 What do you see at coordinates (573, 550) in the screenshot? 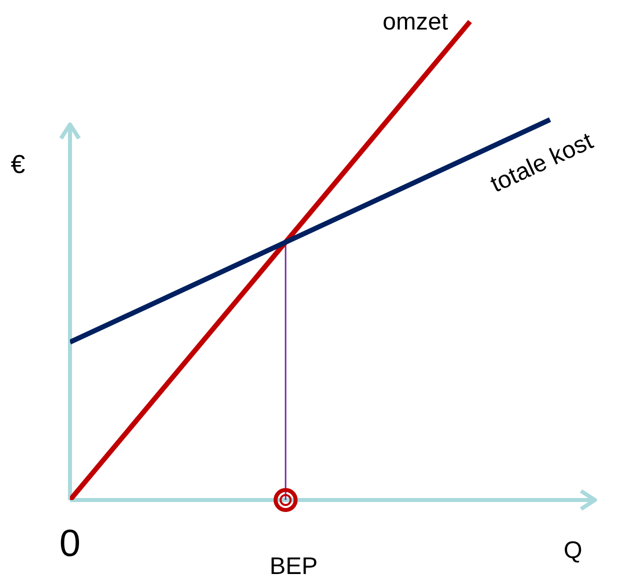
I see `x-axis-title: Q` at bounding box center [573, 550].